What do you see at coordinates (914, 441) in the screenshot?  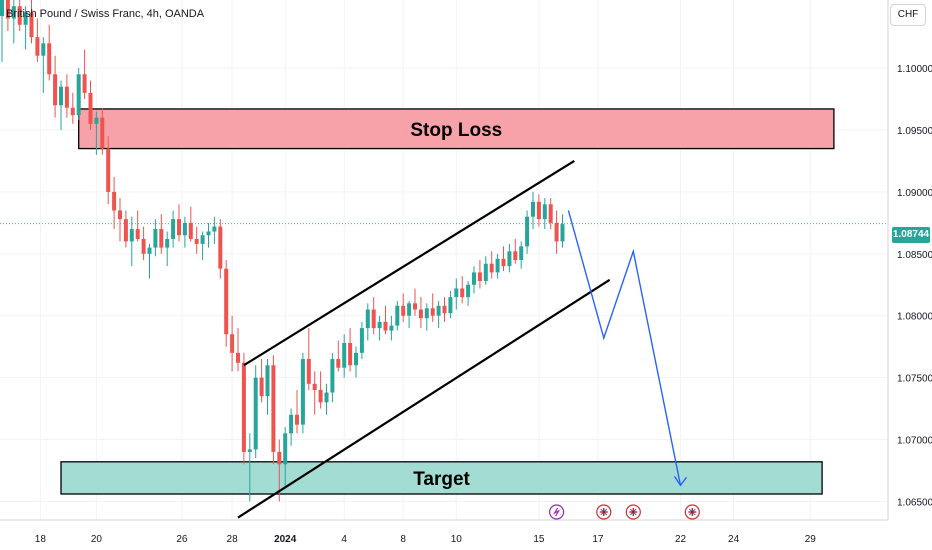 I see `y-tick-label: 1.07000` at bounding box center [914, 441].